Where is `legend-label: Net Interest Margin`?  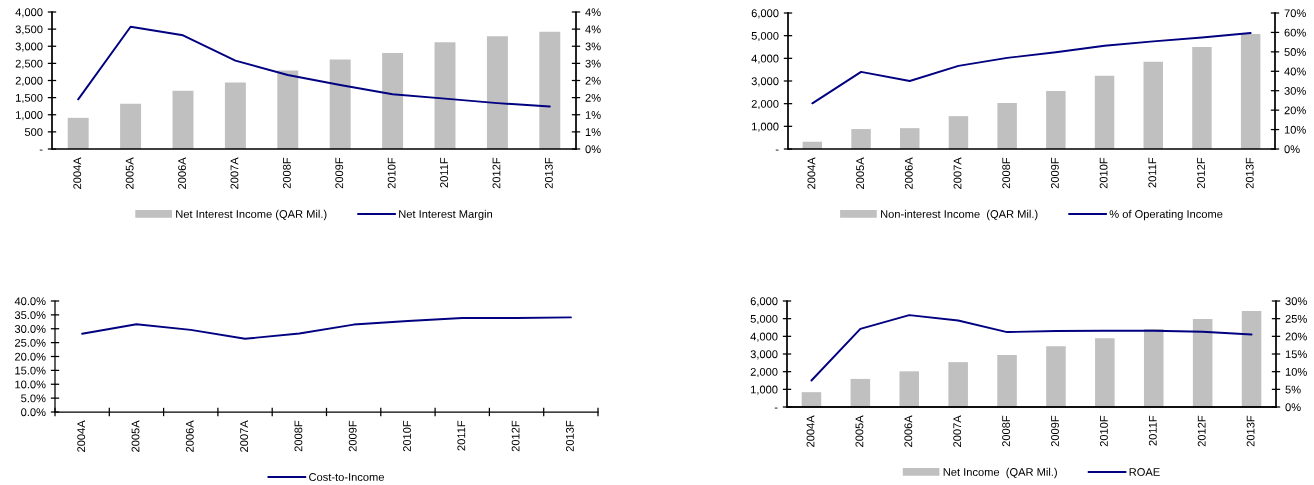 legend-label: Net Interest Margin is located at coordinates (446, 215).